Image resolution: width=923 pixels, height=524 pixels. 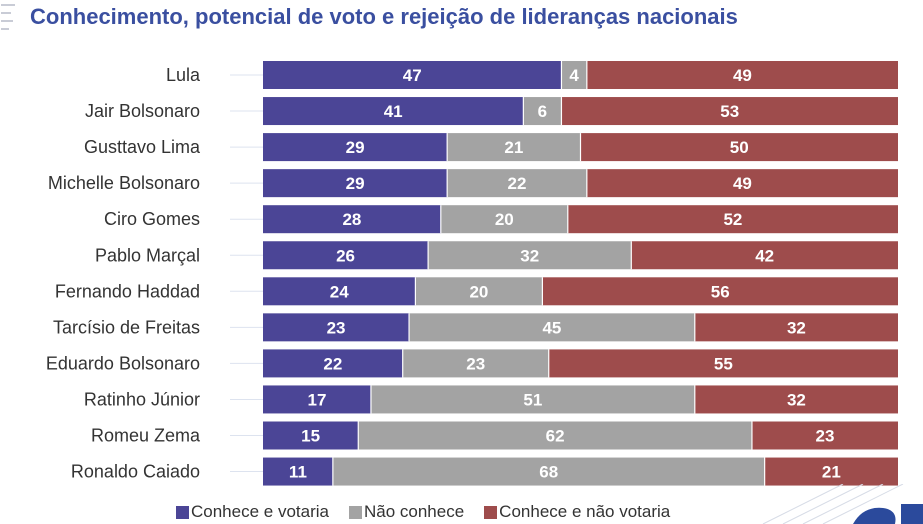 I want to click on data-label: 41, so click(x=393, y=111).